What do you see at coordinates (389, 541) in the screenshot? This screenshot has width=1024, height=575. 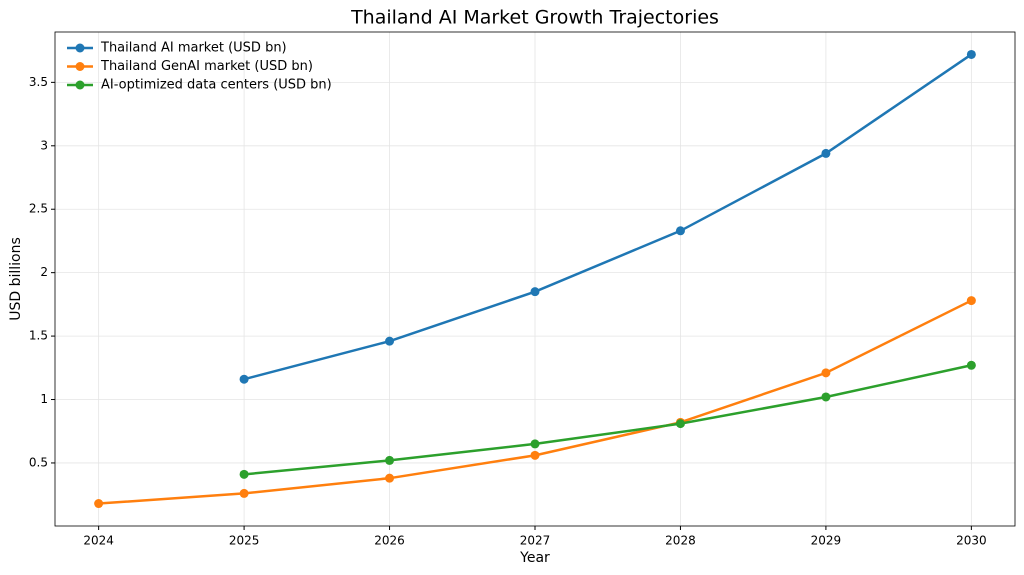 I see `x-tick-label: 2026` at bounding box center [389, 541].